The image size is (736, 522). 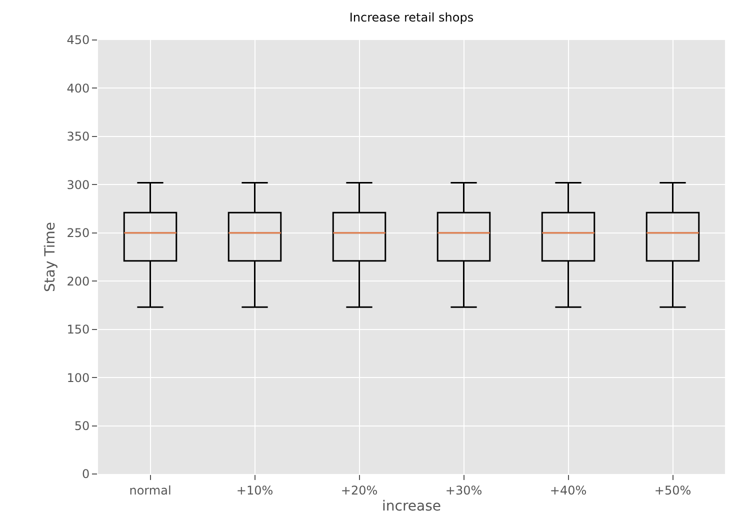 I want to click on x-tick-label: +30%, so click(x=463, y=490).